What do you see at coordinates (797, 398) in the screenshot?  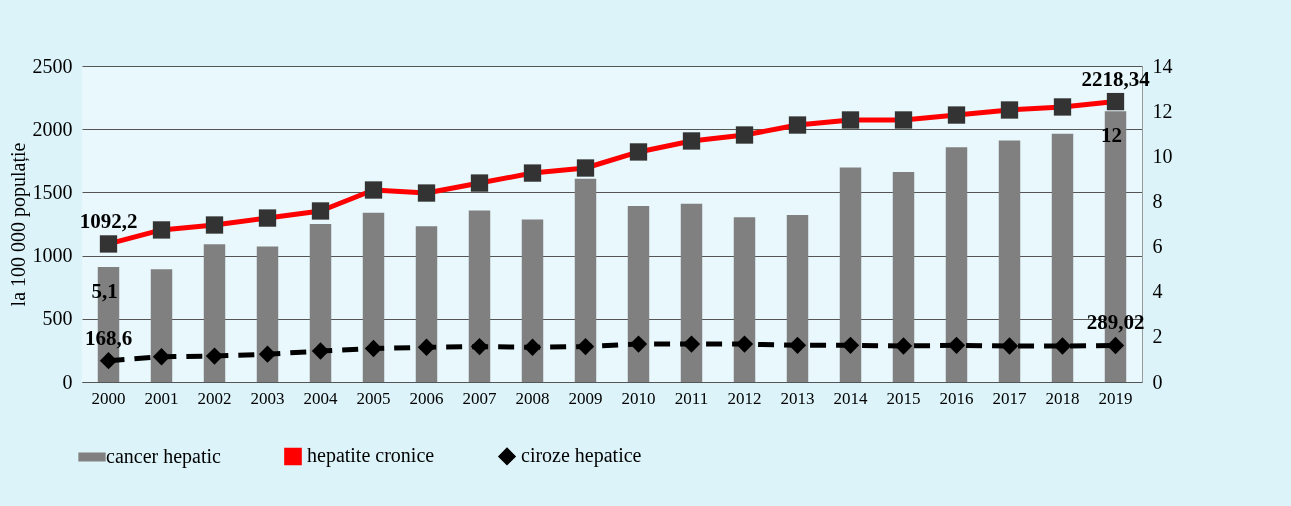 I see `x-tick-label: 2013` at bounding box center [797, 398].